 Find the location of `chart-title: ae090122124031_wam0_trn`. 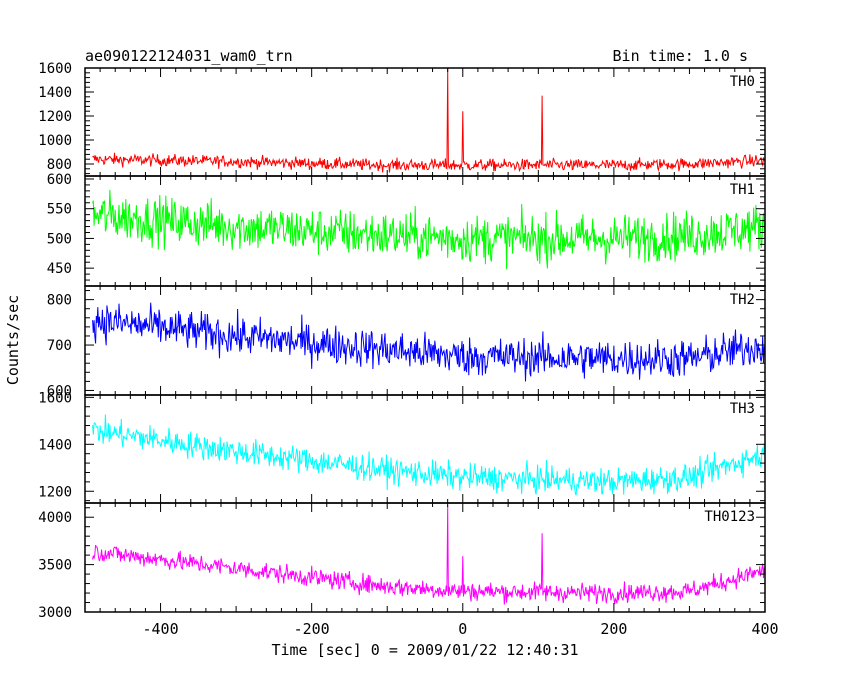

chart-title: ae090122124031_wam0_trn is located at coordinates (189, 56).